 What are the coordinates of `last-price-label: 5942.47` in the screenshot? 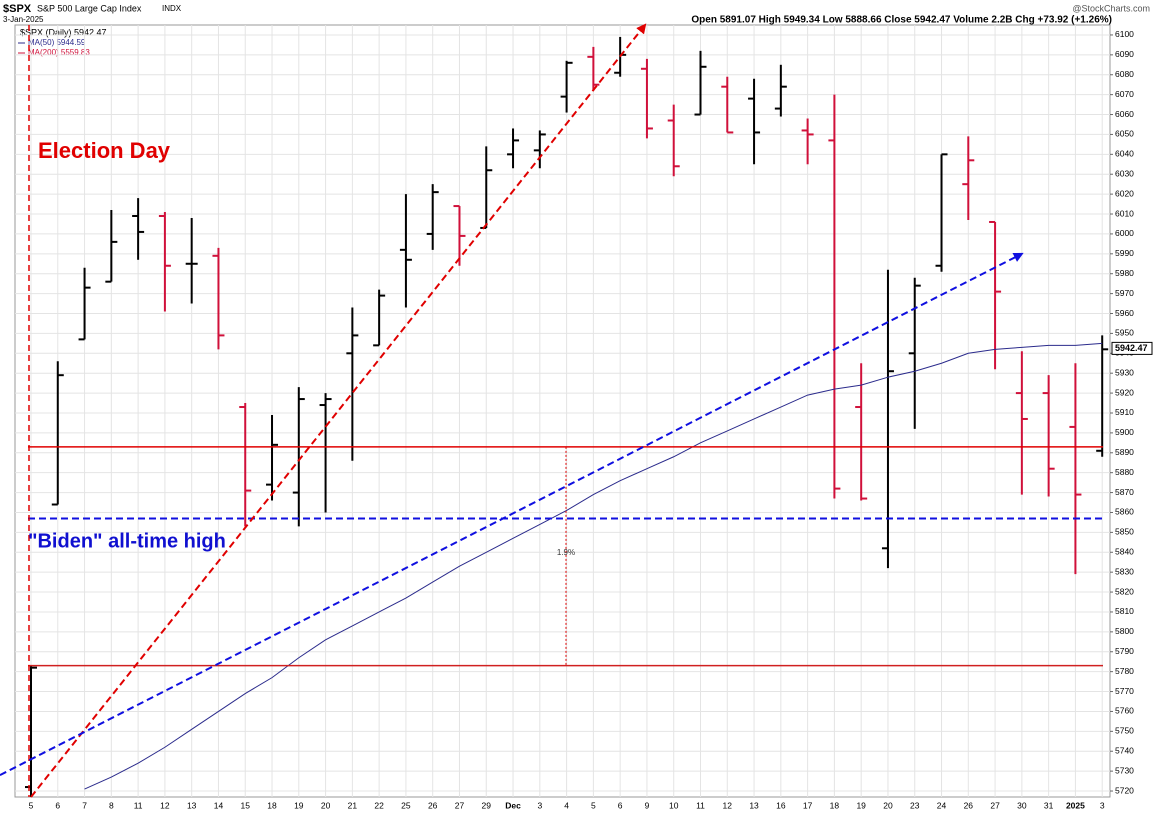 It's located at (1131, 348).